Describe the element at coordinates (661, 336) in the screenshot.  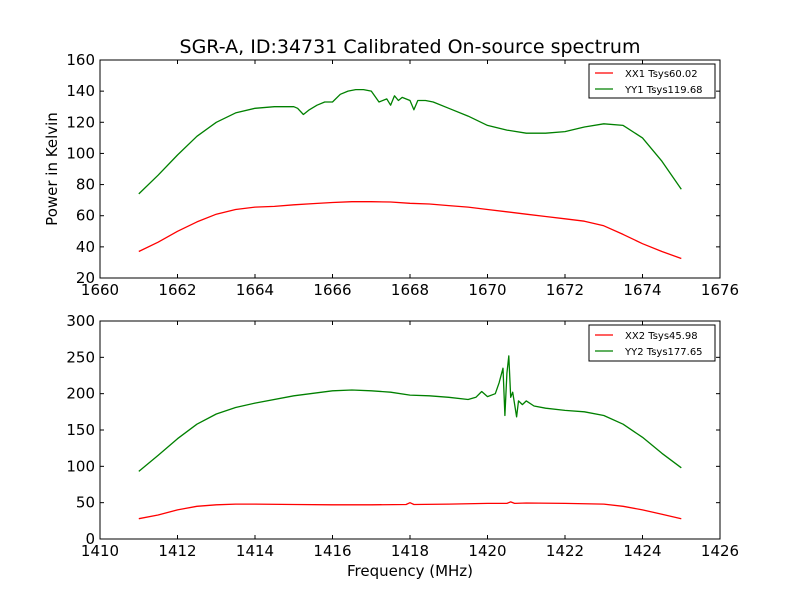
I see `bottom-legend-label-xx2: XX2 Tsys45.98` at that location.